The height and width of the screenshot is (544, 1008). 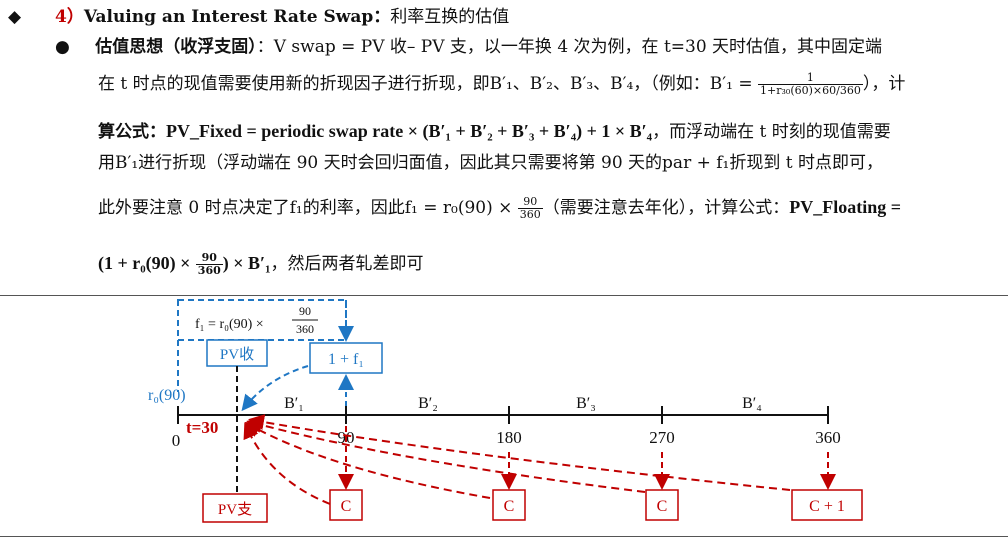 What do you see at coordinates (509, 437) in the screenshot?
I see `tick-180: 180` at bounding box center [509, 437].